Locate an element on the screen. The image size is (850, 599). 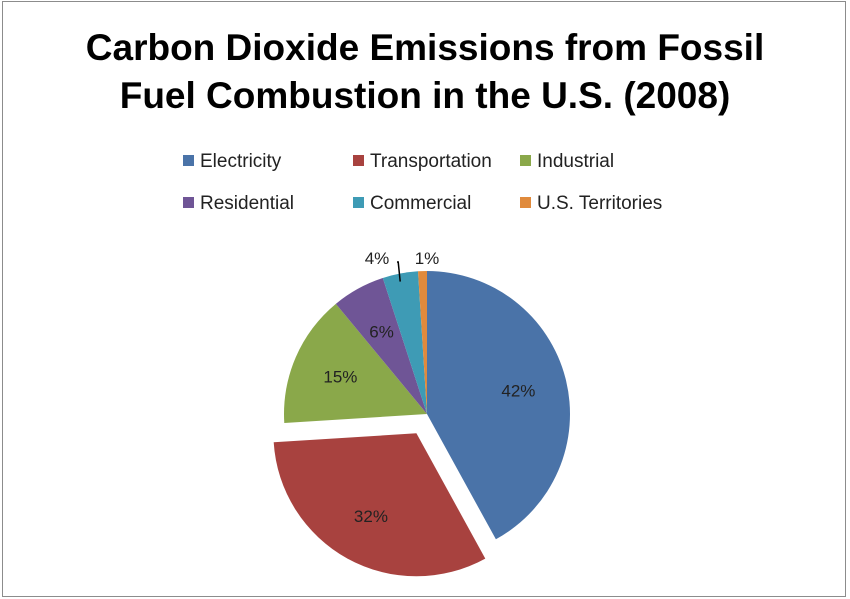
chart-title-line-2: Fuel Combustion in the U.S. (2008) is located at coordinates (425, 95).